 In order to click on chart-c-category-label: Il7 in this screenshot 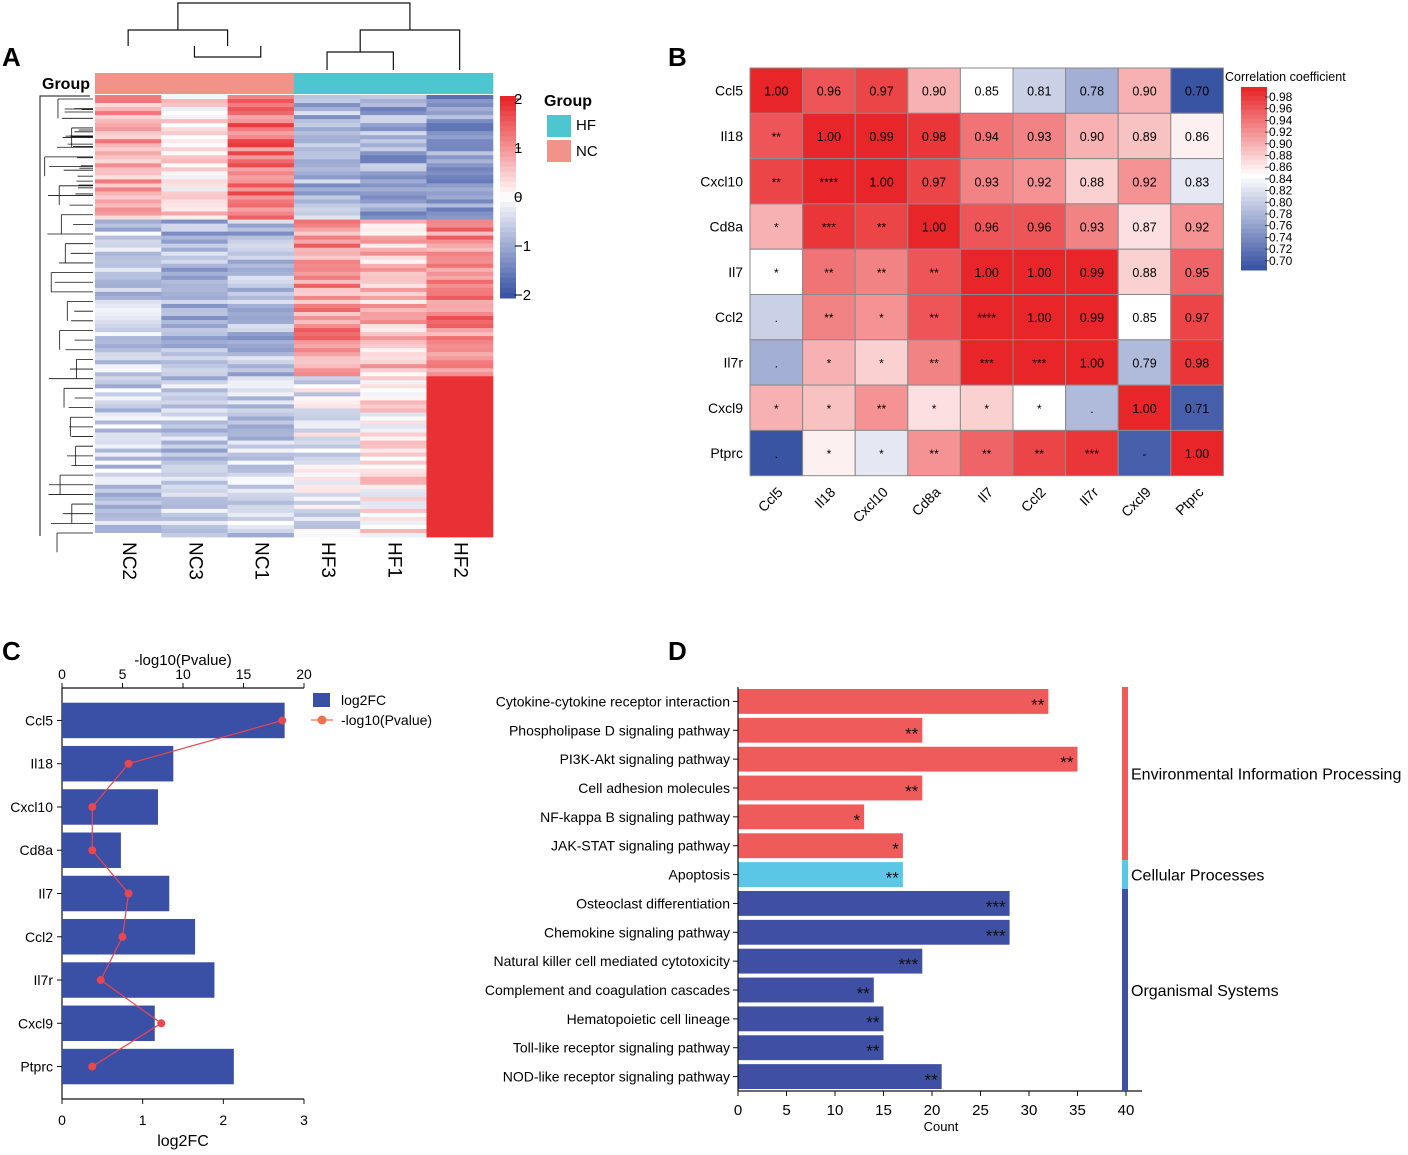, I will do `click(45, 894)`.